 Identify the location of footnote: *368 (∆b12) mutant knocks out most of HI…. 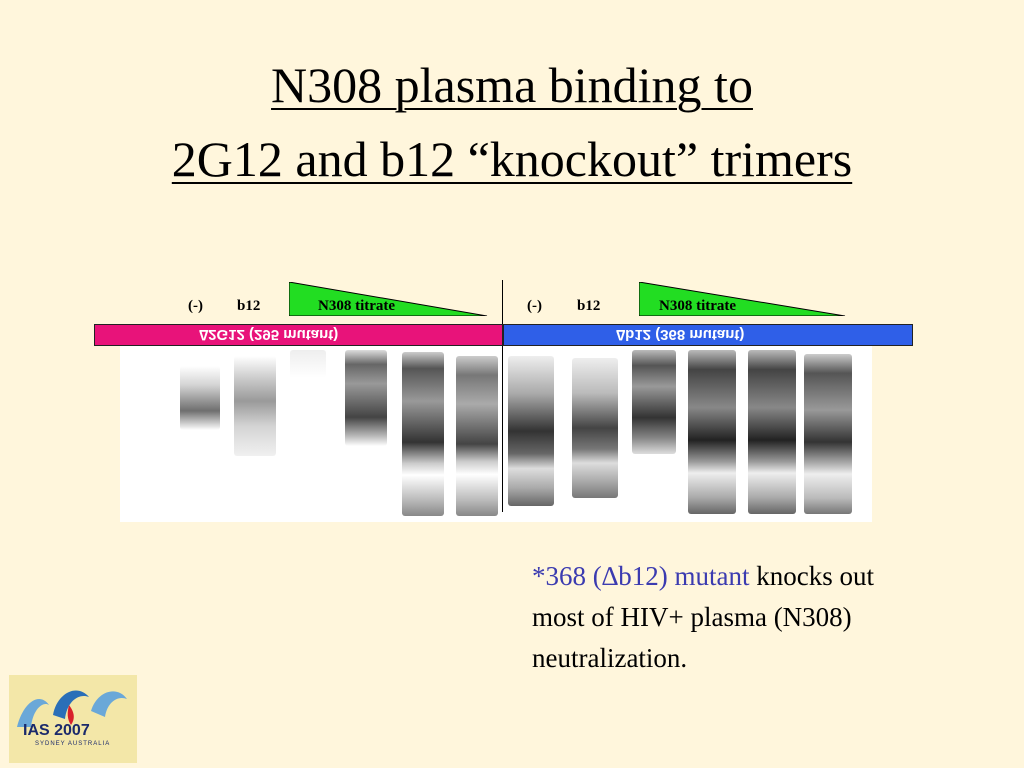
(732, 617).